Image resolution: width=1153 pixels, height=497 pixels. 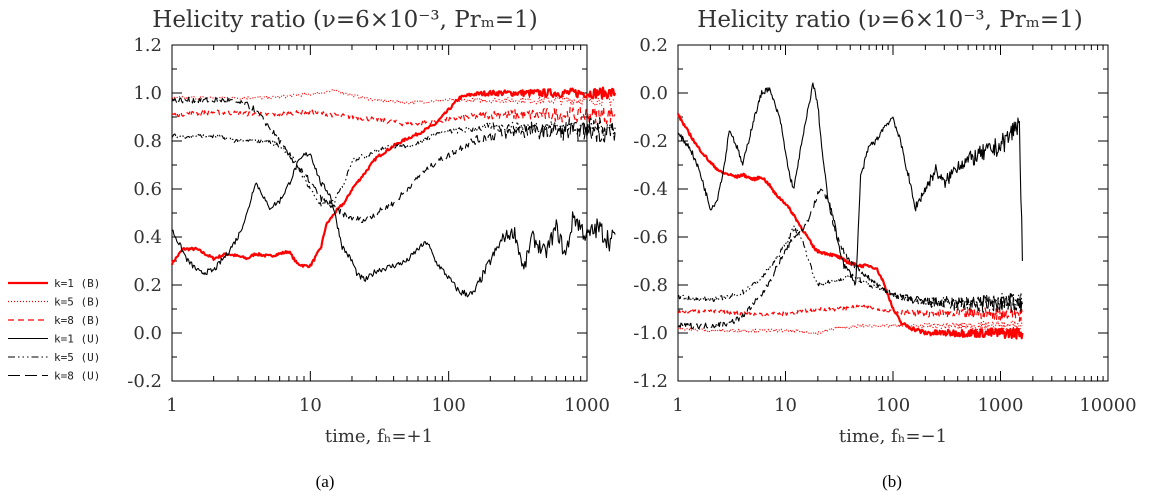 What do you see at coordinates (650, 237) in the screenshot?
I see `y-tick-label: -0.6` at bounding box center [650, 237].